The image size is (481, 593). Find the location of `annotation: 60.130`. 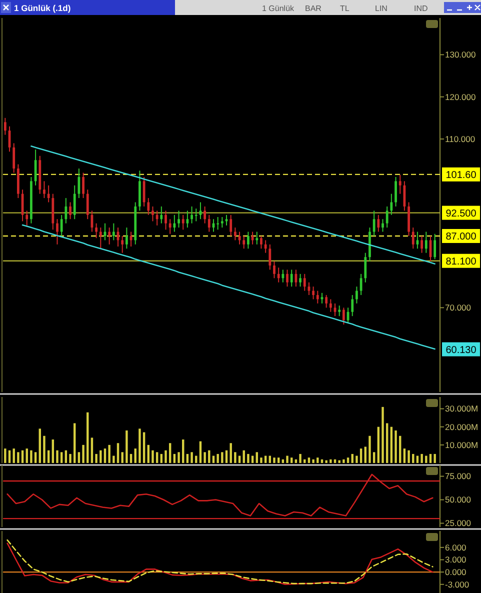

annotation: 60.130 is located at coordinates (461, 350).